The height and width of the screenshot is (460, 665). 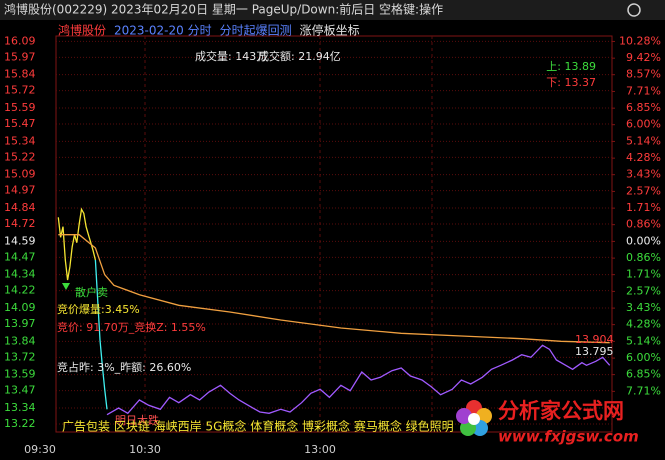 What do you see at coordinates (256, 31) in the screenshot?
I see `header-text: 分时起爆回测` at bounding box center [256, 31].